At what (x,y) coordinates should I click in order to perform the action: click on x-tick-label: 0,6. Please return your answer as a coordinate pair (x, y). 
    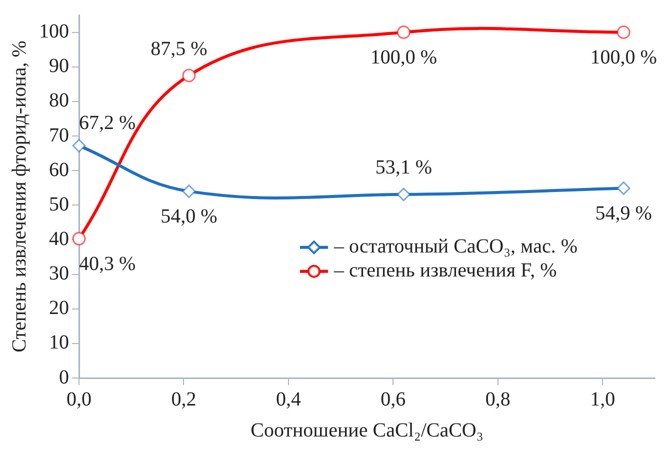
    Looking at the image, I should click on (393, 399).